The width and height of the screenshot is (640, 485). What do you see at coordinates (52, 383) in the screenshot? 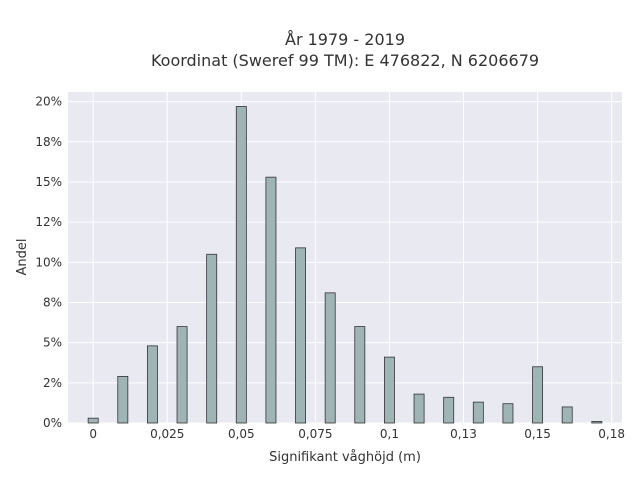
I see `y-tick-label: 2%` at bounding box center [52, 383].